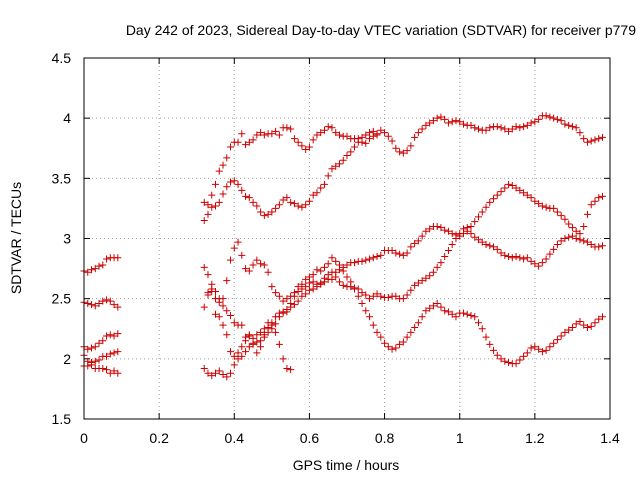 Image resolution: width=640 pixels, height=480 pixels. What do you see at coordinates (350, 438) in the screenshot?
I see `x-tick-labels: 0 0.2 0.4 0.6 0.8 1 1.2 1.4` at bounding box center [350, 438].